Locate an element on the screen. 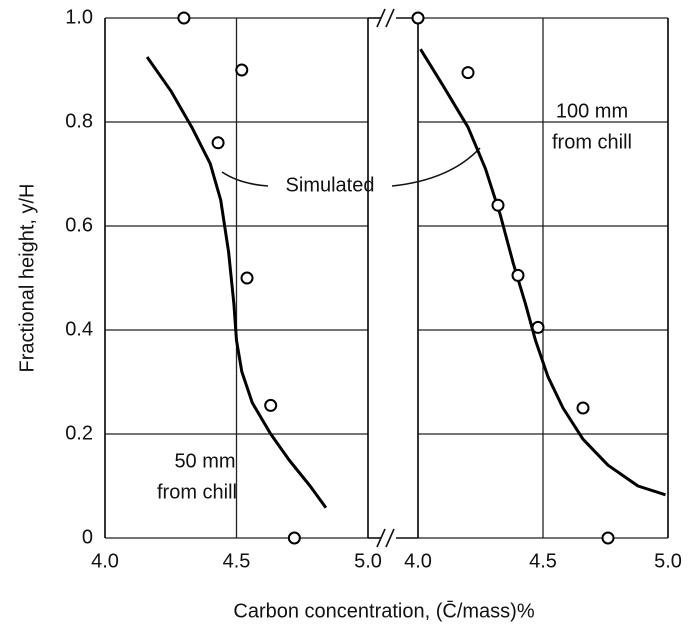 This screenshot has width=700, height=634. y-axis-label: Fractional height, y/H is located at coordinates (27, 278).